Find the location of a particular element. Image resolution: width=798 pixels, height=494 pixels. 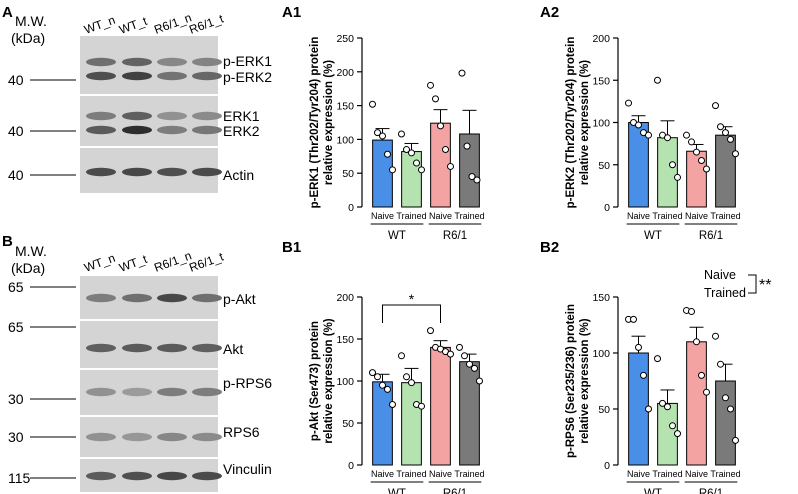

blot-row-label: Akt is located at coordinates (233, 349).